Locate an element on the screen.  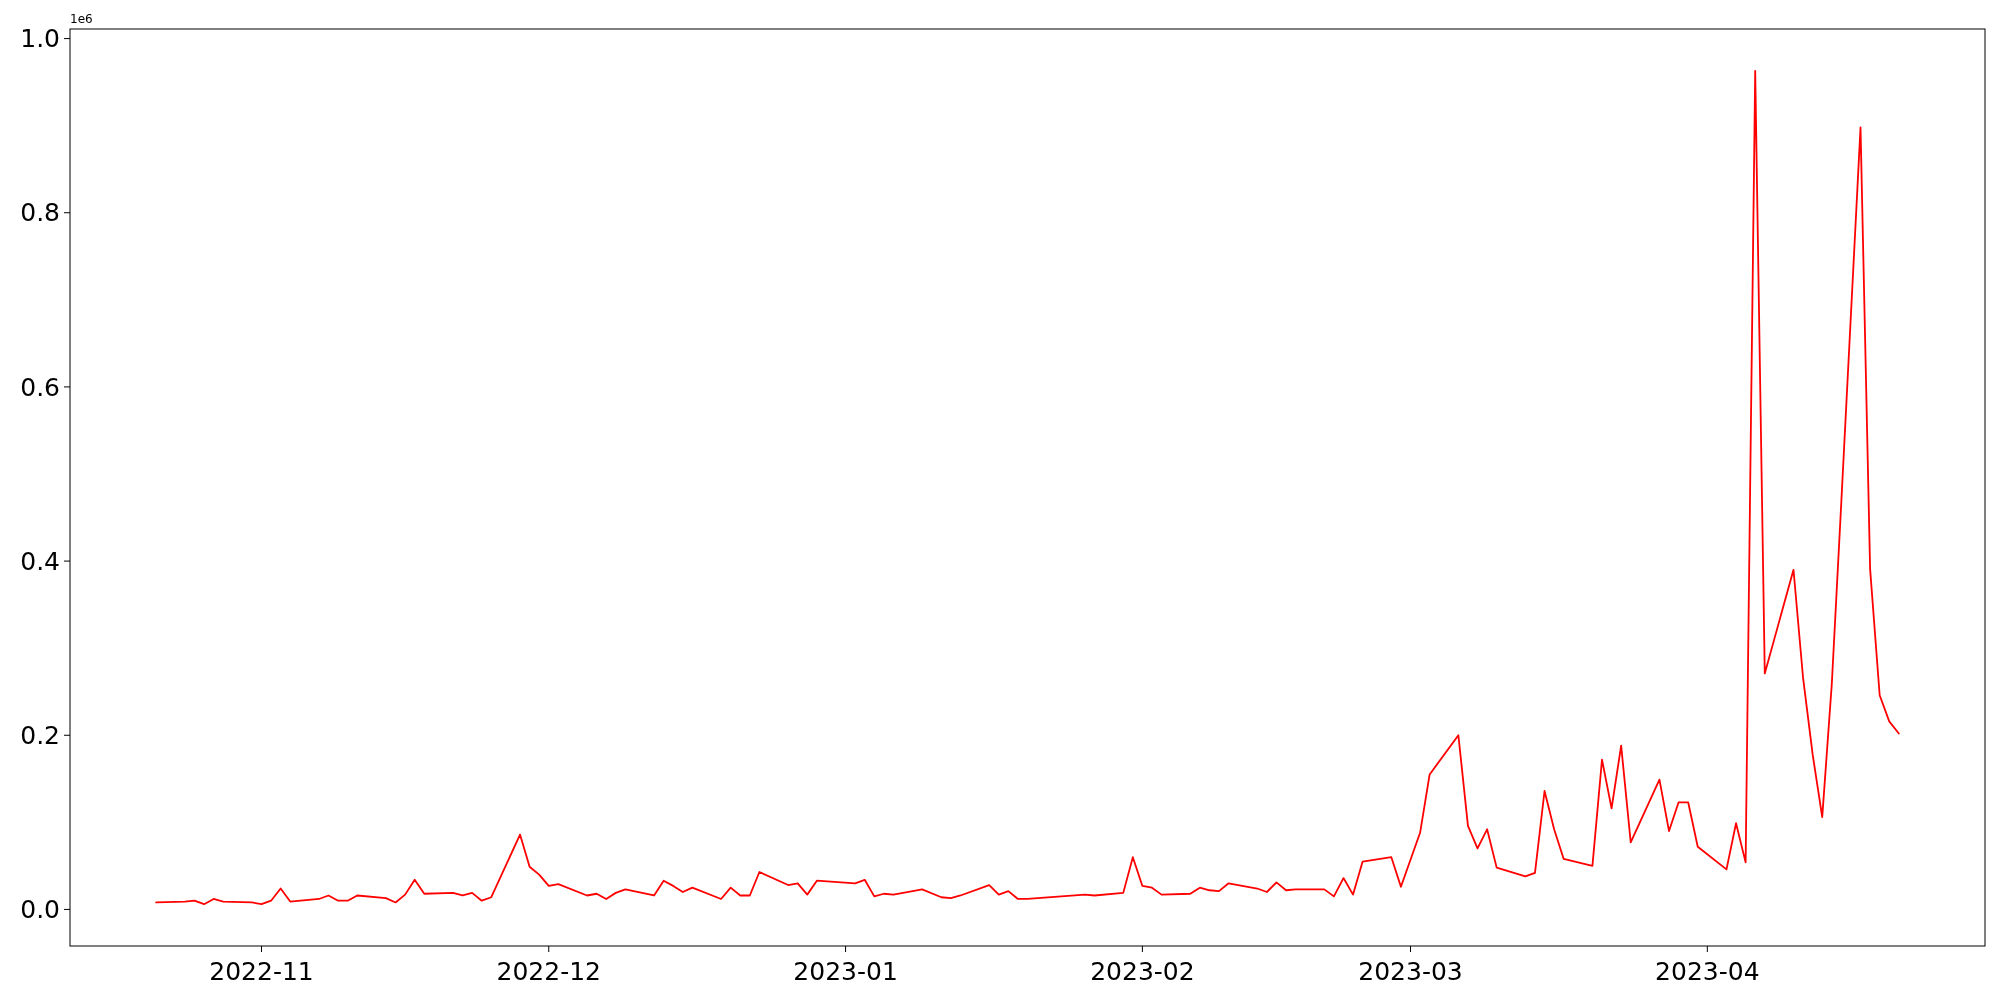
text: 1e6 is located at coordinates (81, 19).